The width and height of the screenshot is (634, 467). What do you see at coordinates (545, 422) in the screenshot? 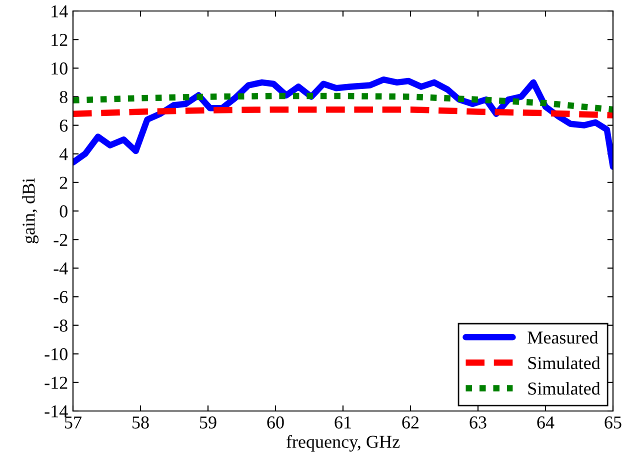
I see `x-tick-label: 64` at bounding box center [545, 422].